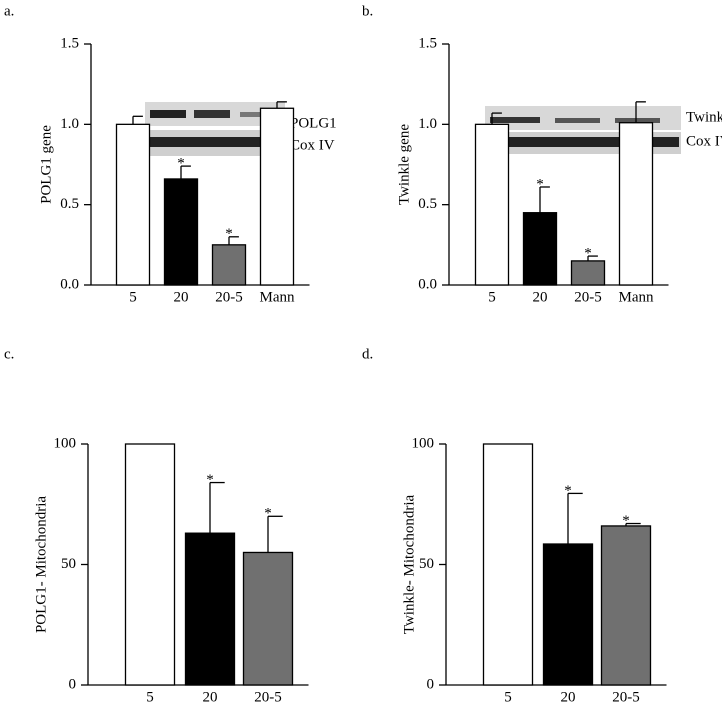 Image resolution: width=722 pixels, height=703 pixels. Describe the element at coordinates (241, 129) in the screenshot. I see `blot-c: POLG1 Cox IV` at that location.